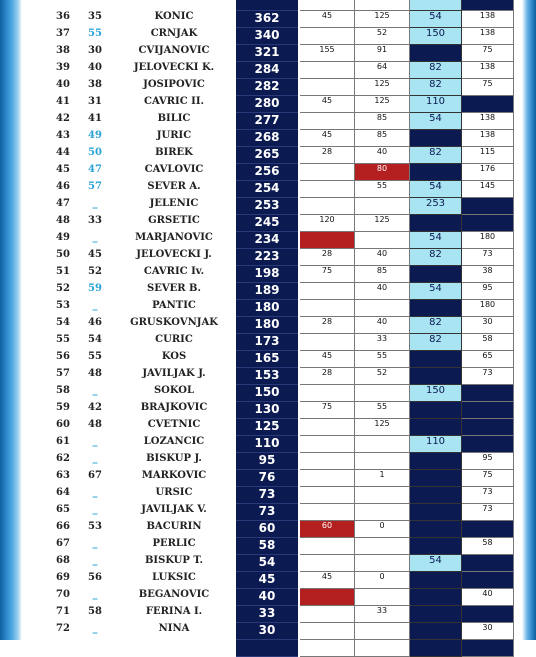 This screenshot has width=536, height=657. Describe the element at coordinates (272, 189) in the screenshot. I see `table-row: 46 57 SEVER A. 254 55 54 145` at that location.